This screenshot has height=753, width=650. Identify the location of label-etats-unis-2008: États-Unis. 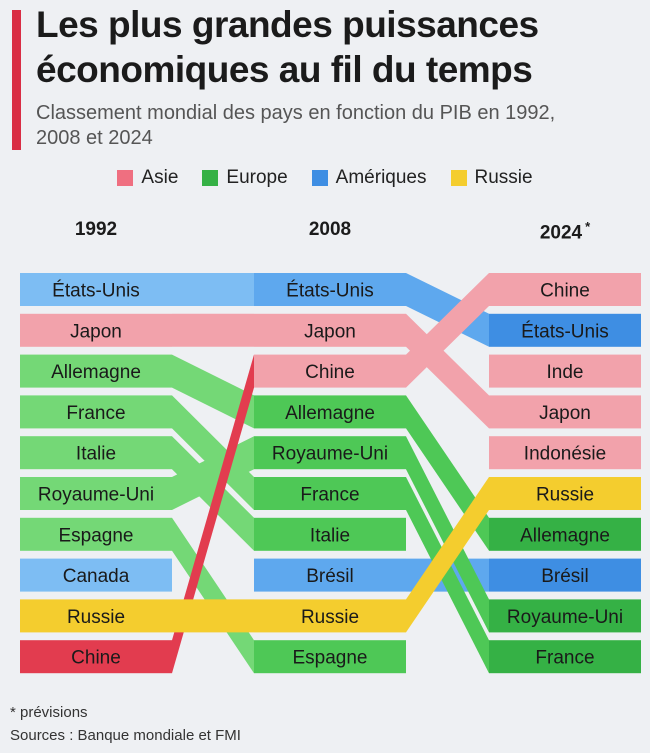
(330, 291).